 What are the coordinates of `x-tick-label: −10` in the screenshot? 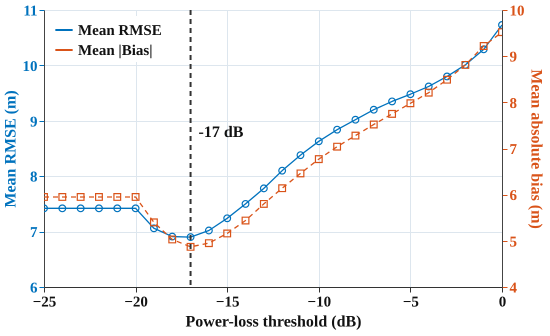 It's located at (320, 302).